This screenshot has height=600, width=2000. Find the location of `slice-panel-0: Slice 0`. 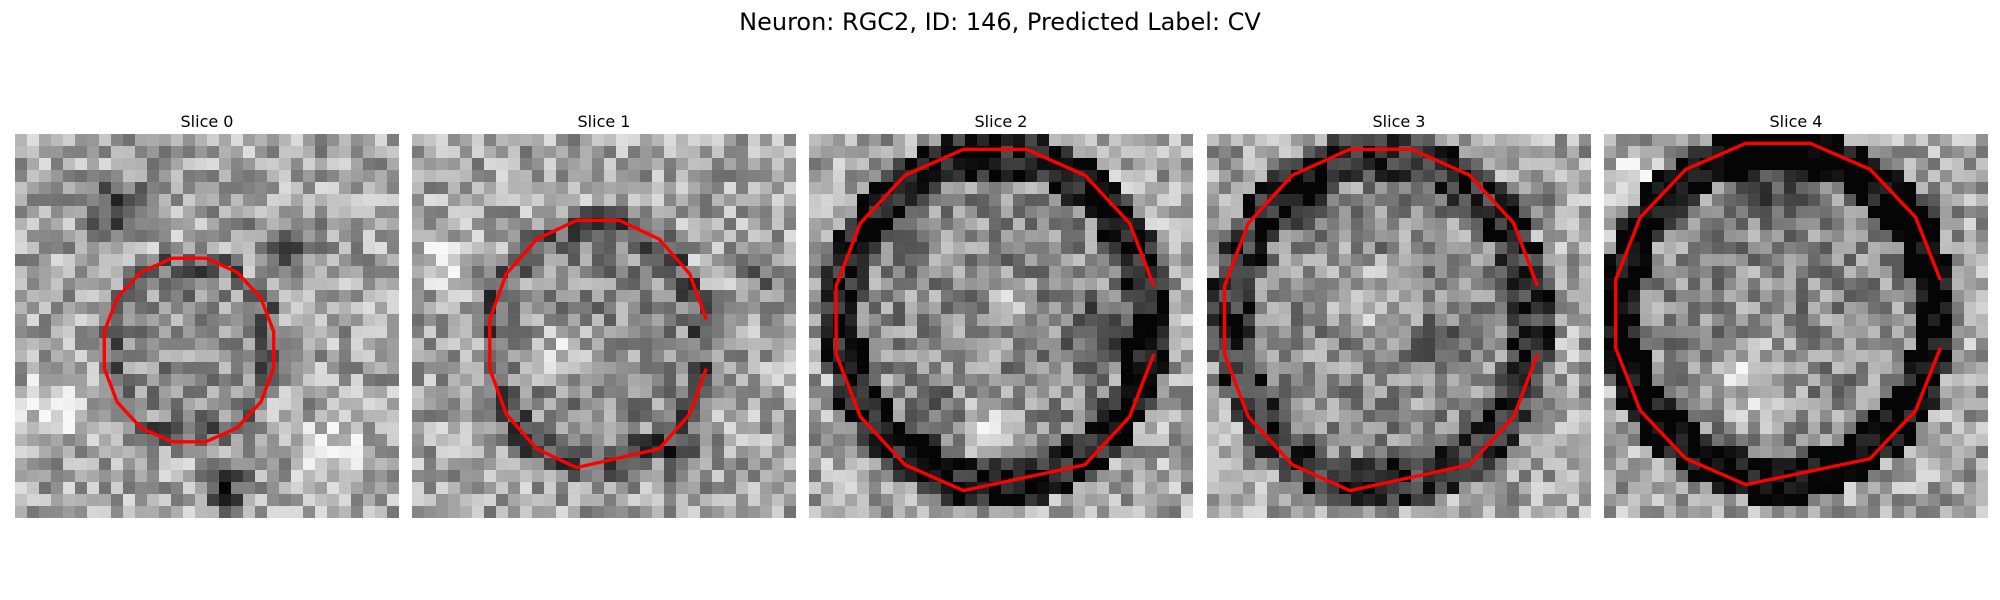

slice-panel-0: Slice 0 is located at coordinates (207, 314).